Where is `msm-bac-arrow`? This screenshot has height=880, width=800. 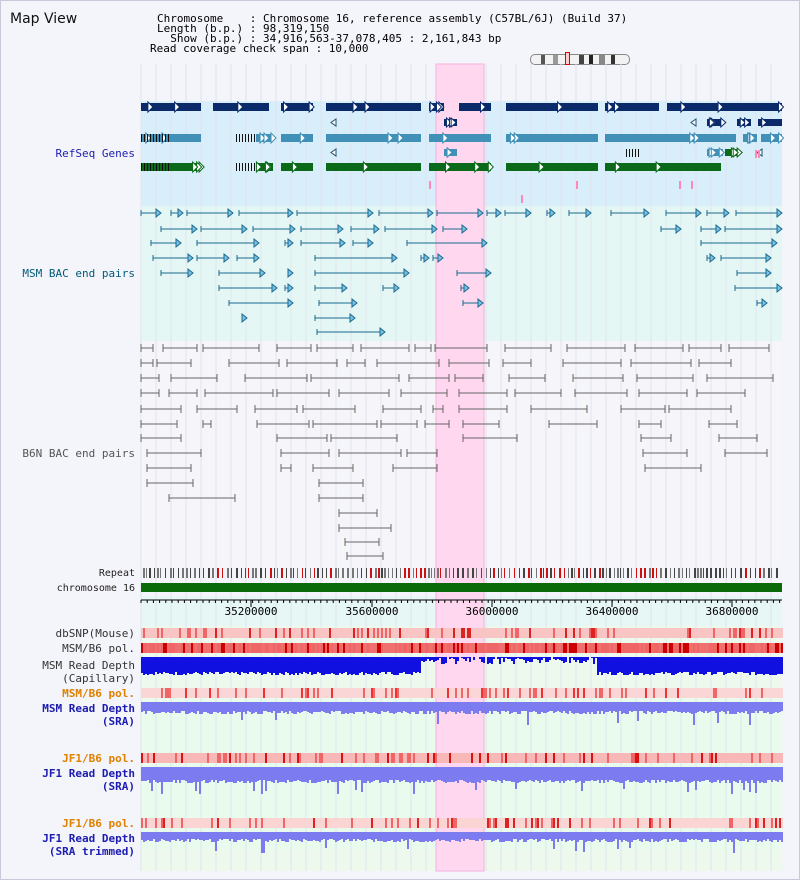 msm-bac-arrow is located at coordinates (290, 243).